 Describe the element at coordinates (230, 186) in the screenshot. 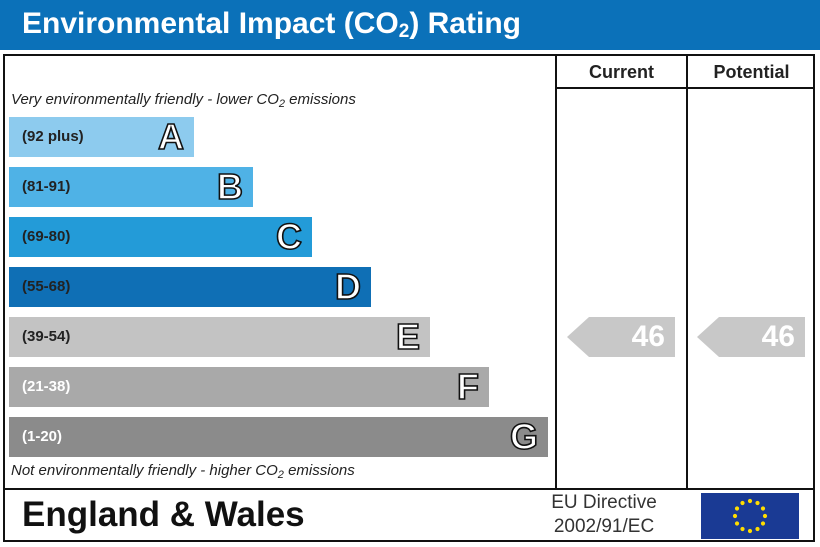

I see `band-letter-label: B` at that location.